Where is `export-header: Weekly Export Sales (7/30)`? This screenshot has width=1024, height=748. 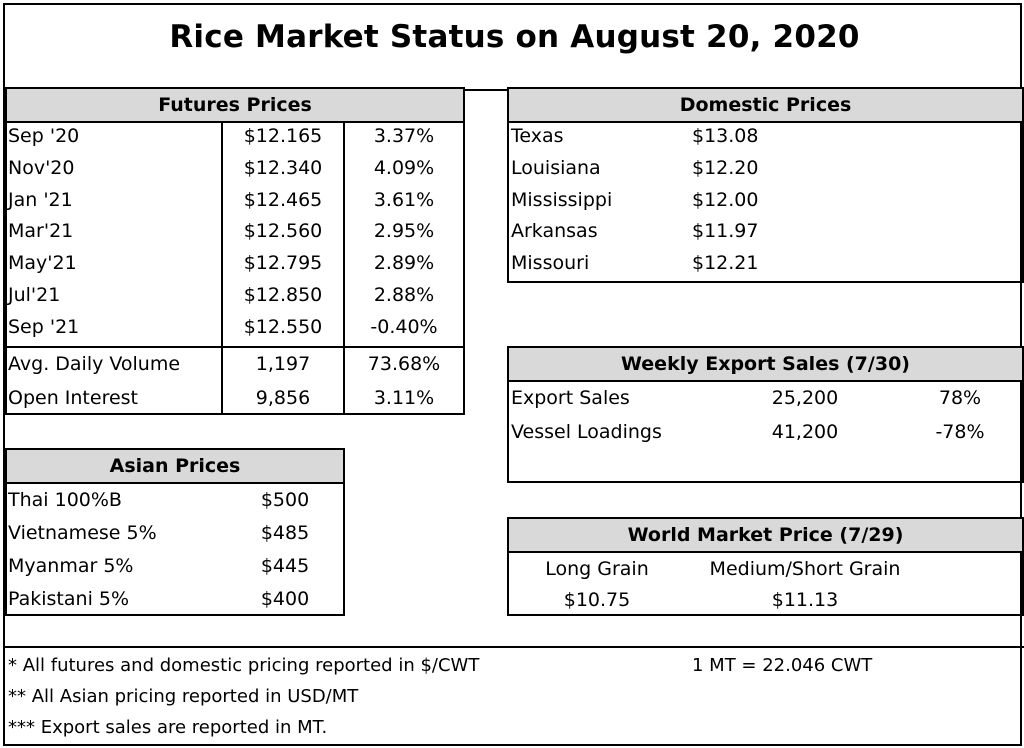 export-header: Weekly Export Sales (7/30) is located at coordinates (765, 364).